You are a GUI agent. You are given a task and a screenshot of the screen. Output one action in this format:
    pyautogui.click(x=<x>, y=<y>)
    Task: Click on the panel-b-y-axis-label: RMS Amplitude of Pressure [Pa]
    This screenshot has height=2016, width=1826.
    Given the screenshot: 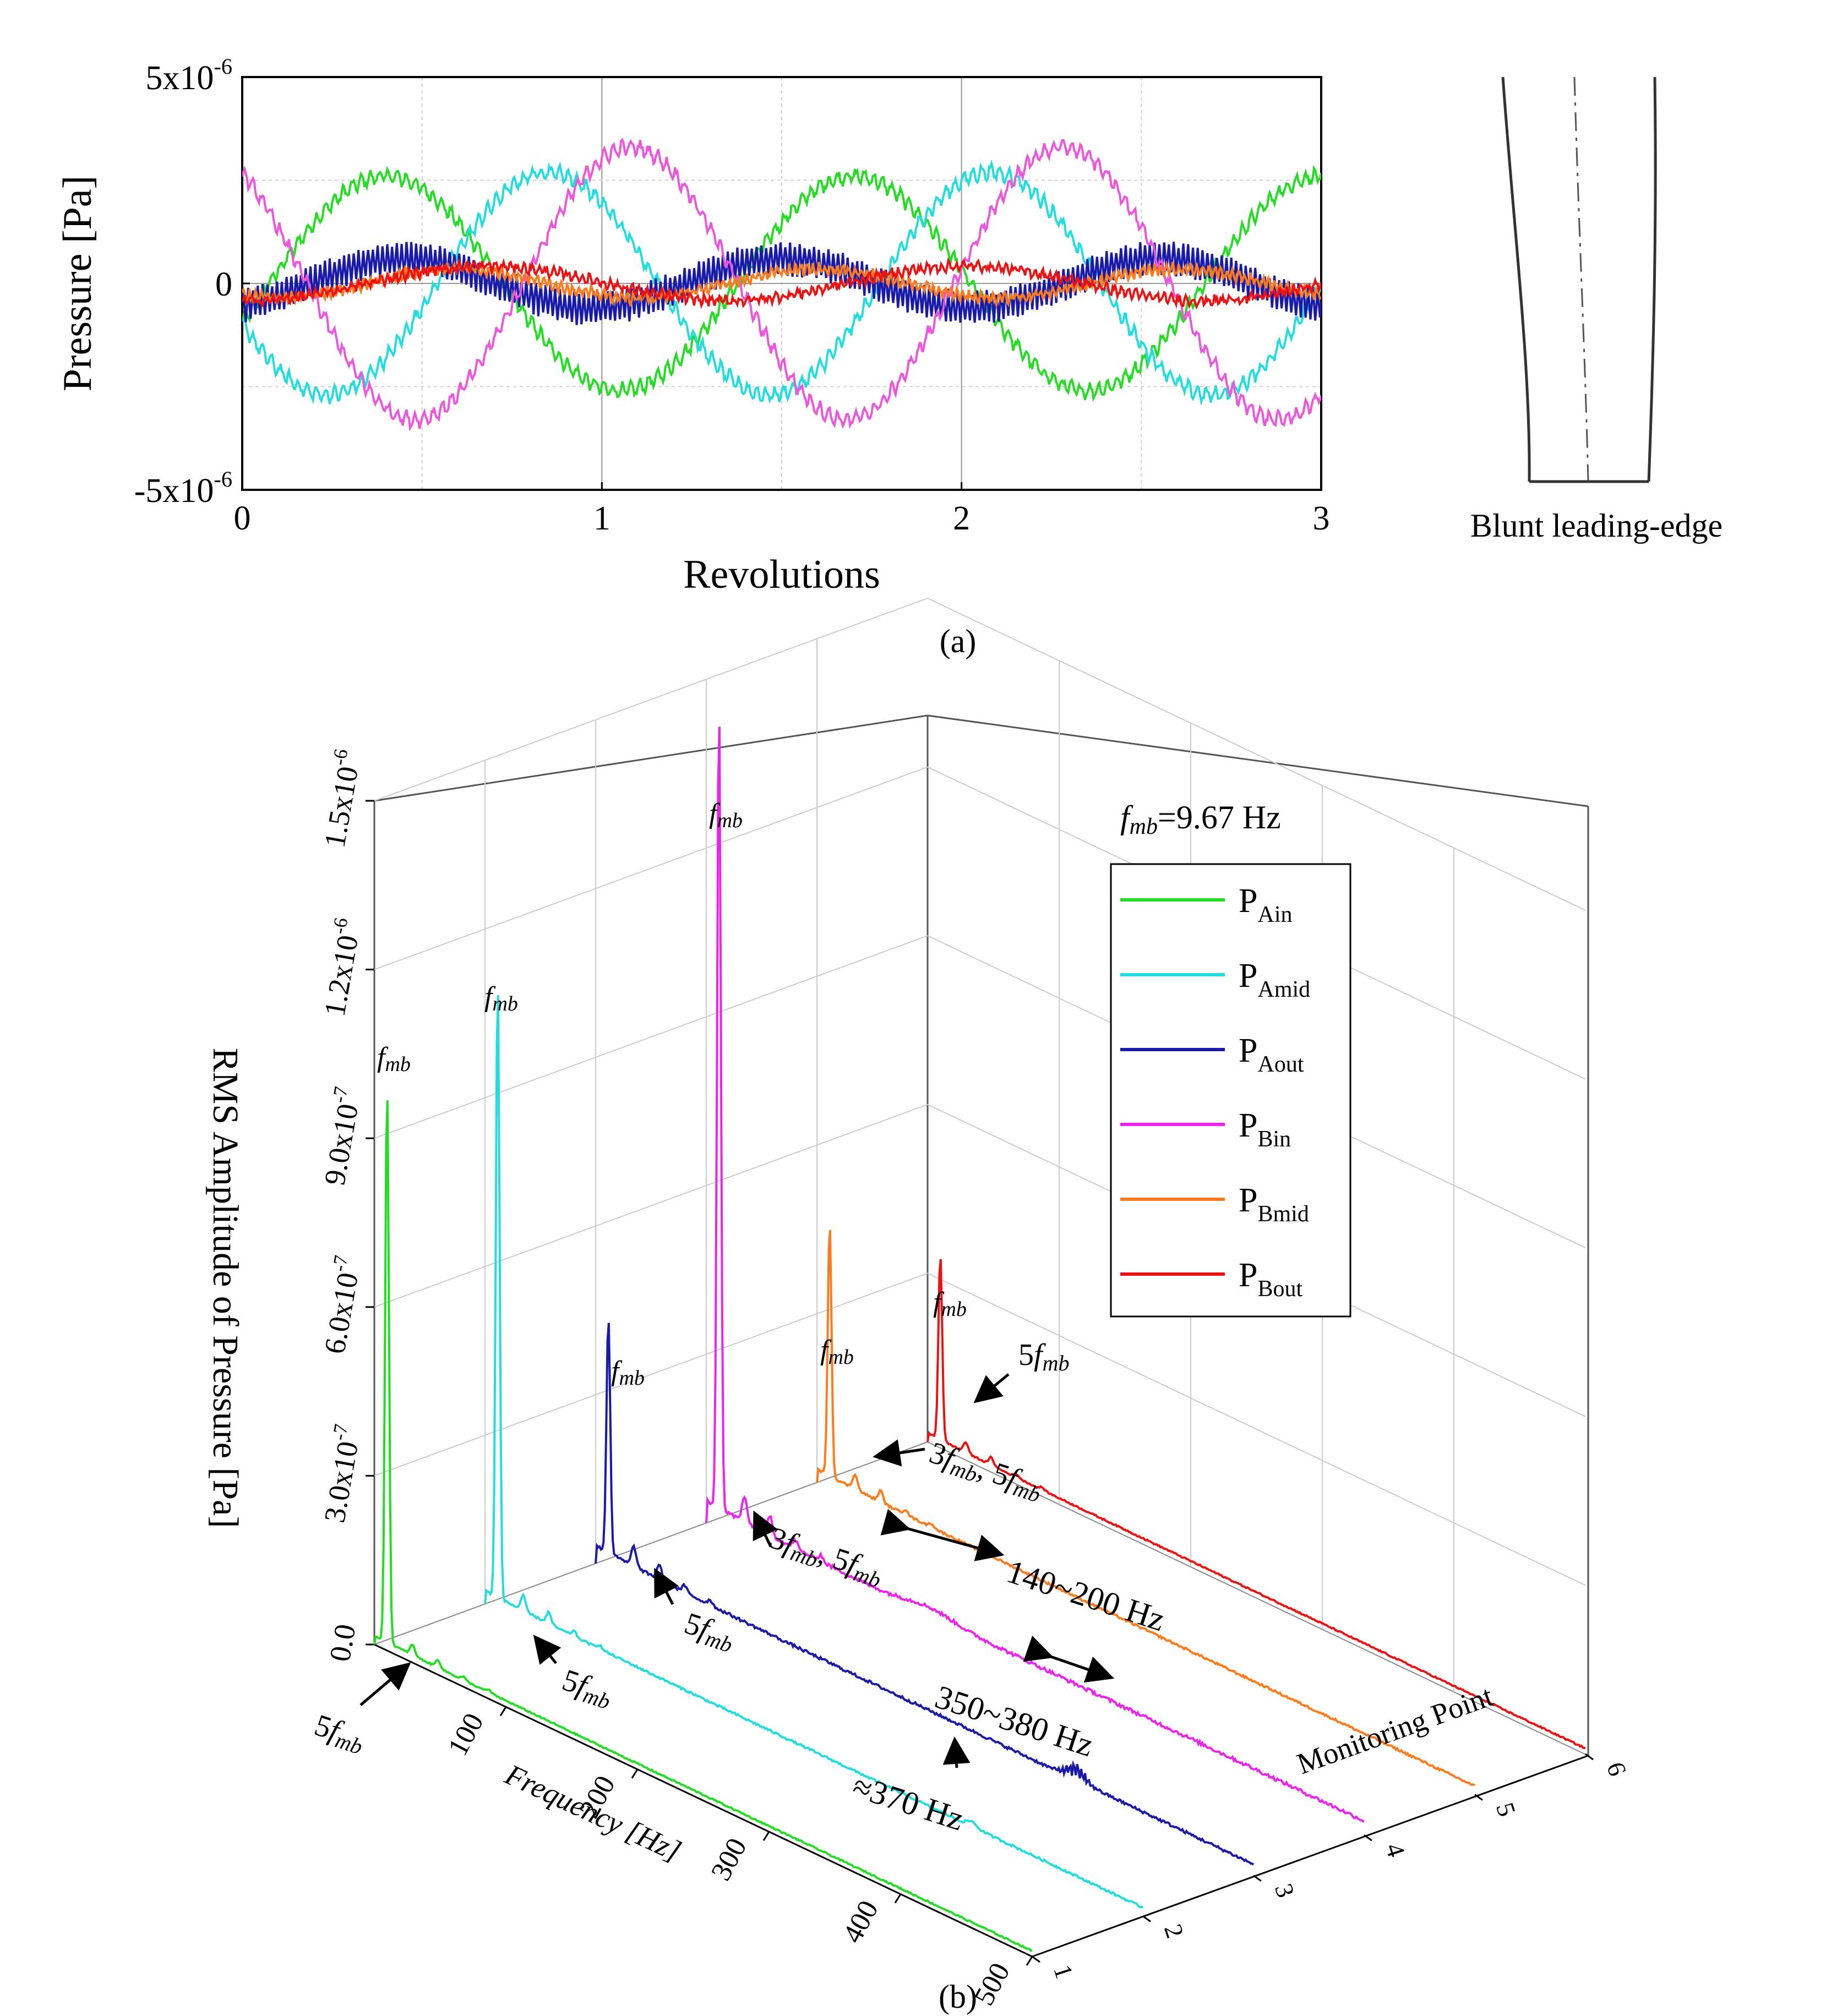 What is the action you would take?
    pyautogui.click(x=225, y=1288)
    